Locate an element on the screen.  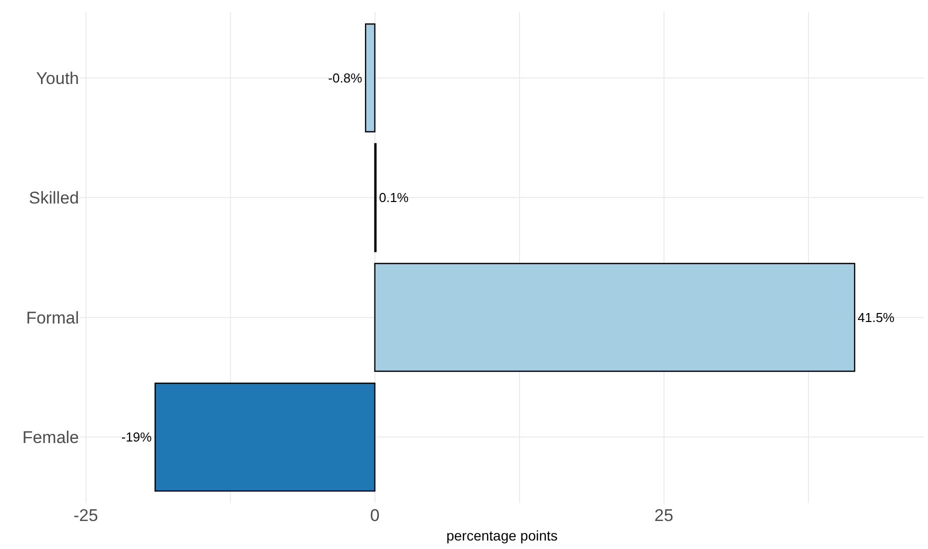
x-tick-label: -25 is located at coordinates (85, 515).